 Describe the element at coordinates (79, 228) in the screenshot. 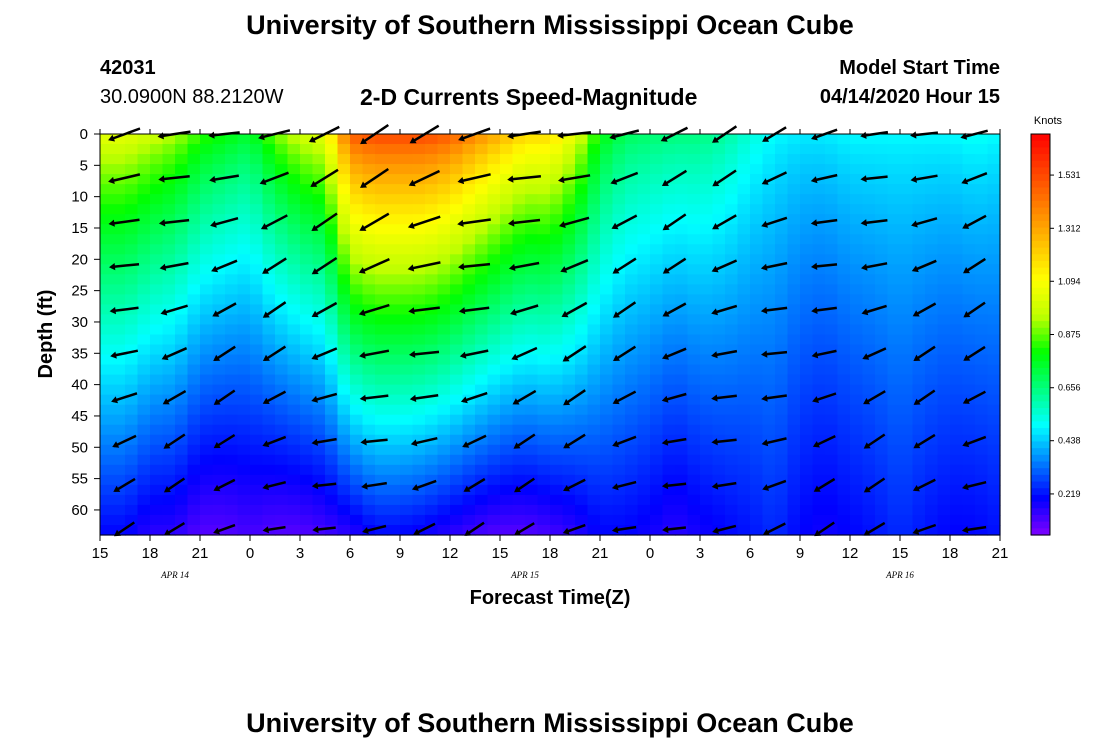

I see `y-tick-label: 15` at that location.